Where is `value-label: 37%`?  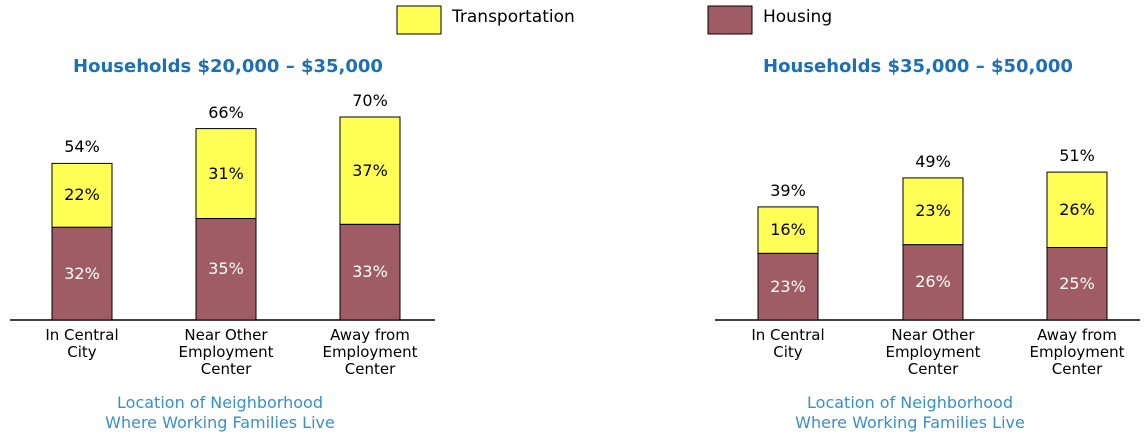 value-label: 37% is located at coordinates (370, 170).